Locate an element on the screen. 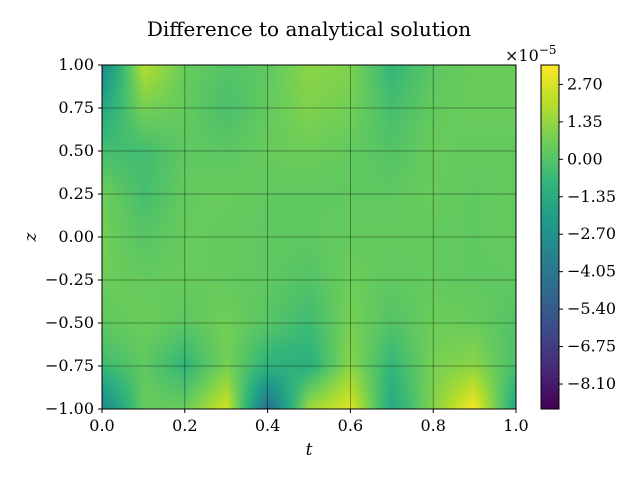  colorbar-tick-label: −1.35 is located at coordinates (591, 196).